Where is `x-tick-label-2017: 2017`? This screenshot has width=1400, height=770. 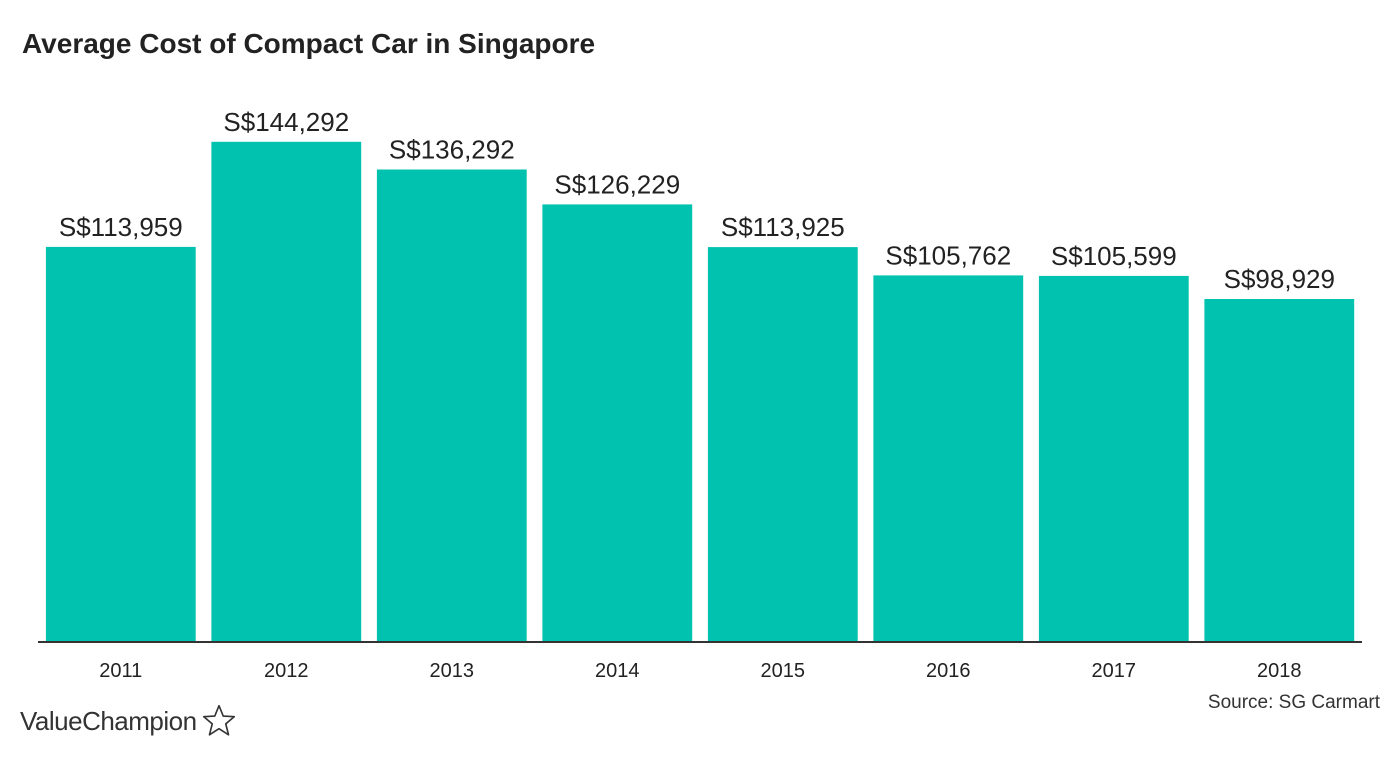 x-tick-label-2017: 2017 is located at coordinates (1114, 671).